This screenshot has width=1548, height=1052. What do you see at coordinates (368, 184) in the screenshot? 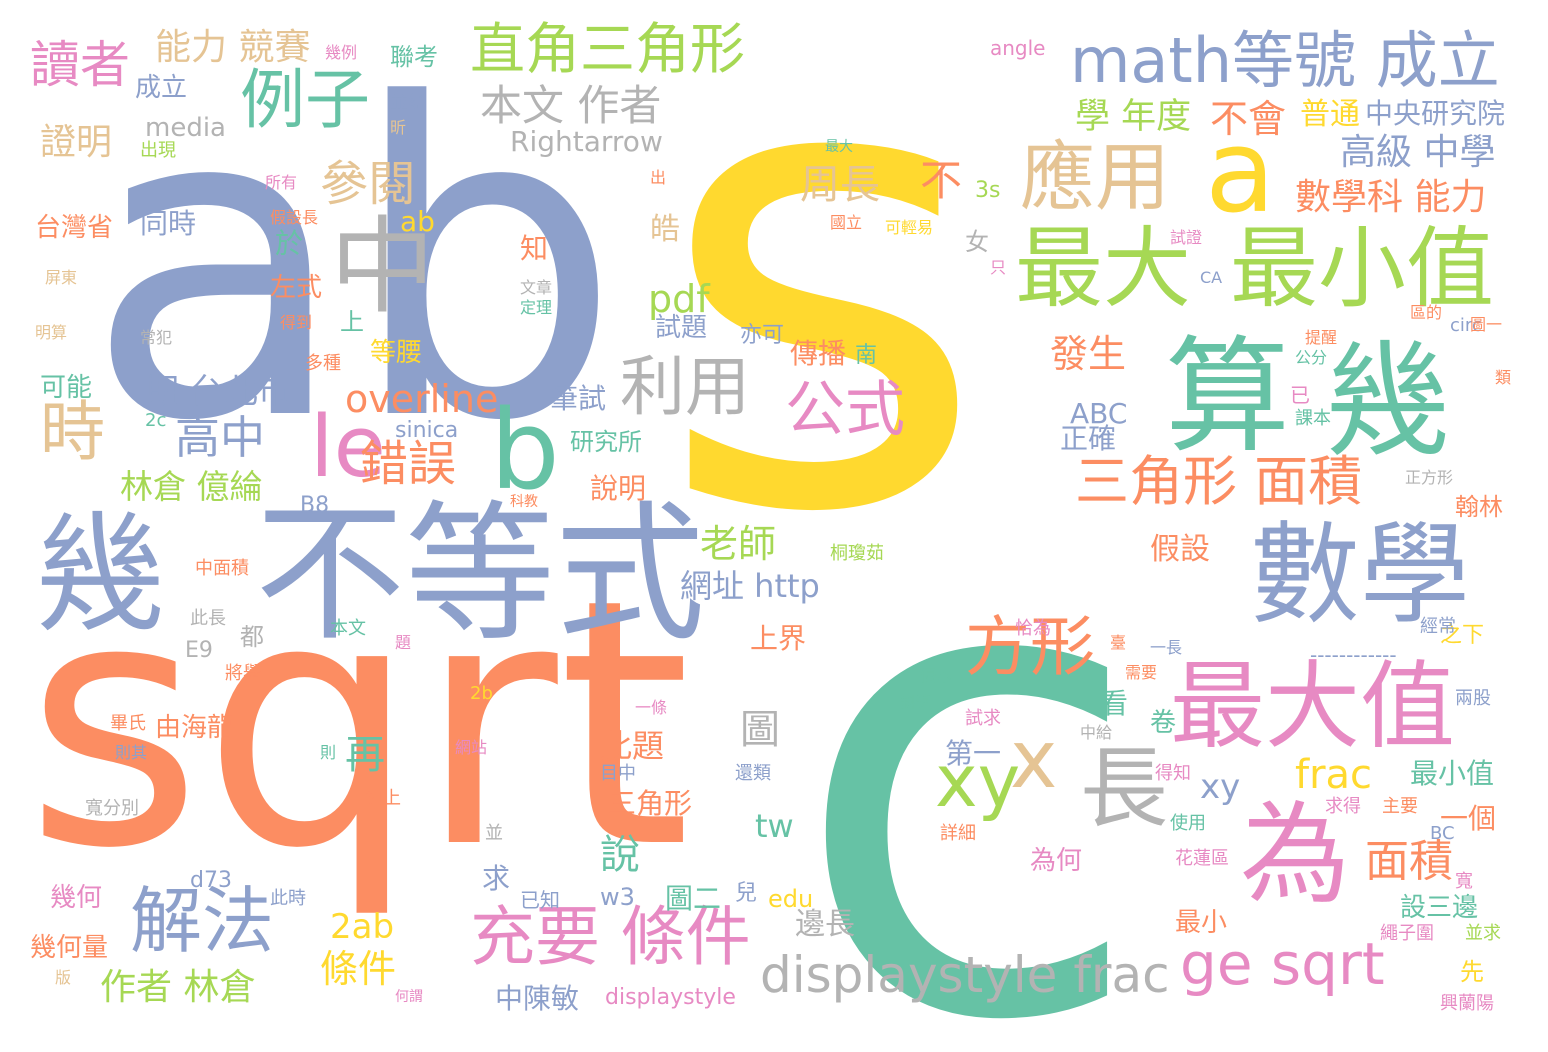
I see `cloud-word: 參閱` at bounding box center [368, 184].